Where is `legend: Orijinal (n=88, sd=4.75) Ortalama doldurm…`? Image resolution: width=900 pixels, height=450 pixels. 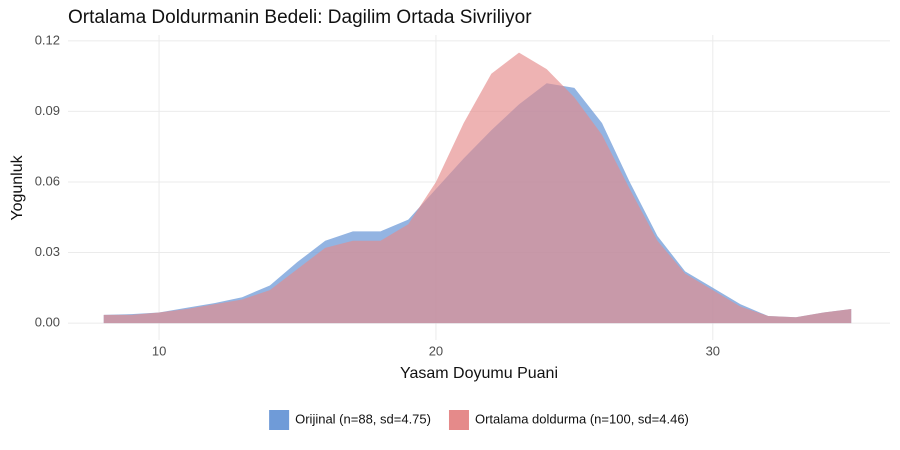 legend: Orijinal (n=88, sd=4.75) Ortalama doldurm… is located at coordinates (479, 420).